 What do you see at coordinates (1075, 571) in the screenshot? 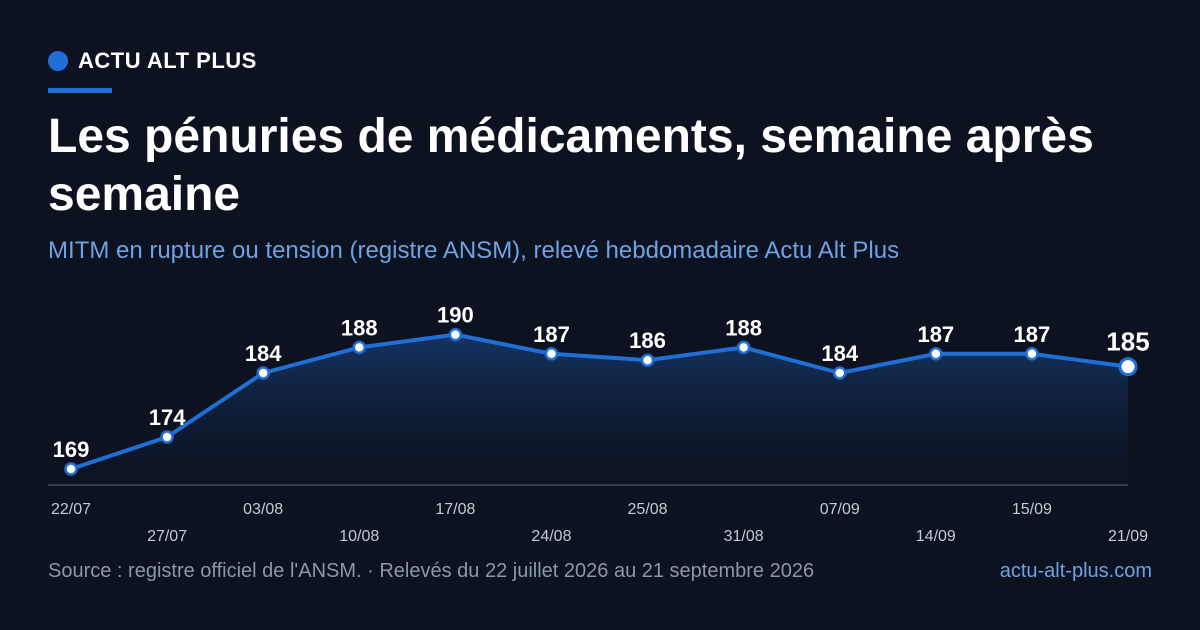
I see `footer-site-link: actu-alt-plus.com` at bounding box center [1075, 571].